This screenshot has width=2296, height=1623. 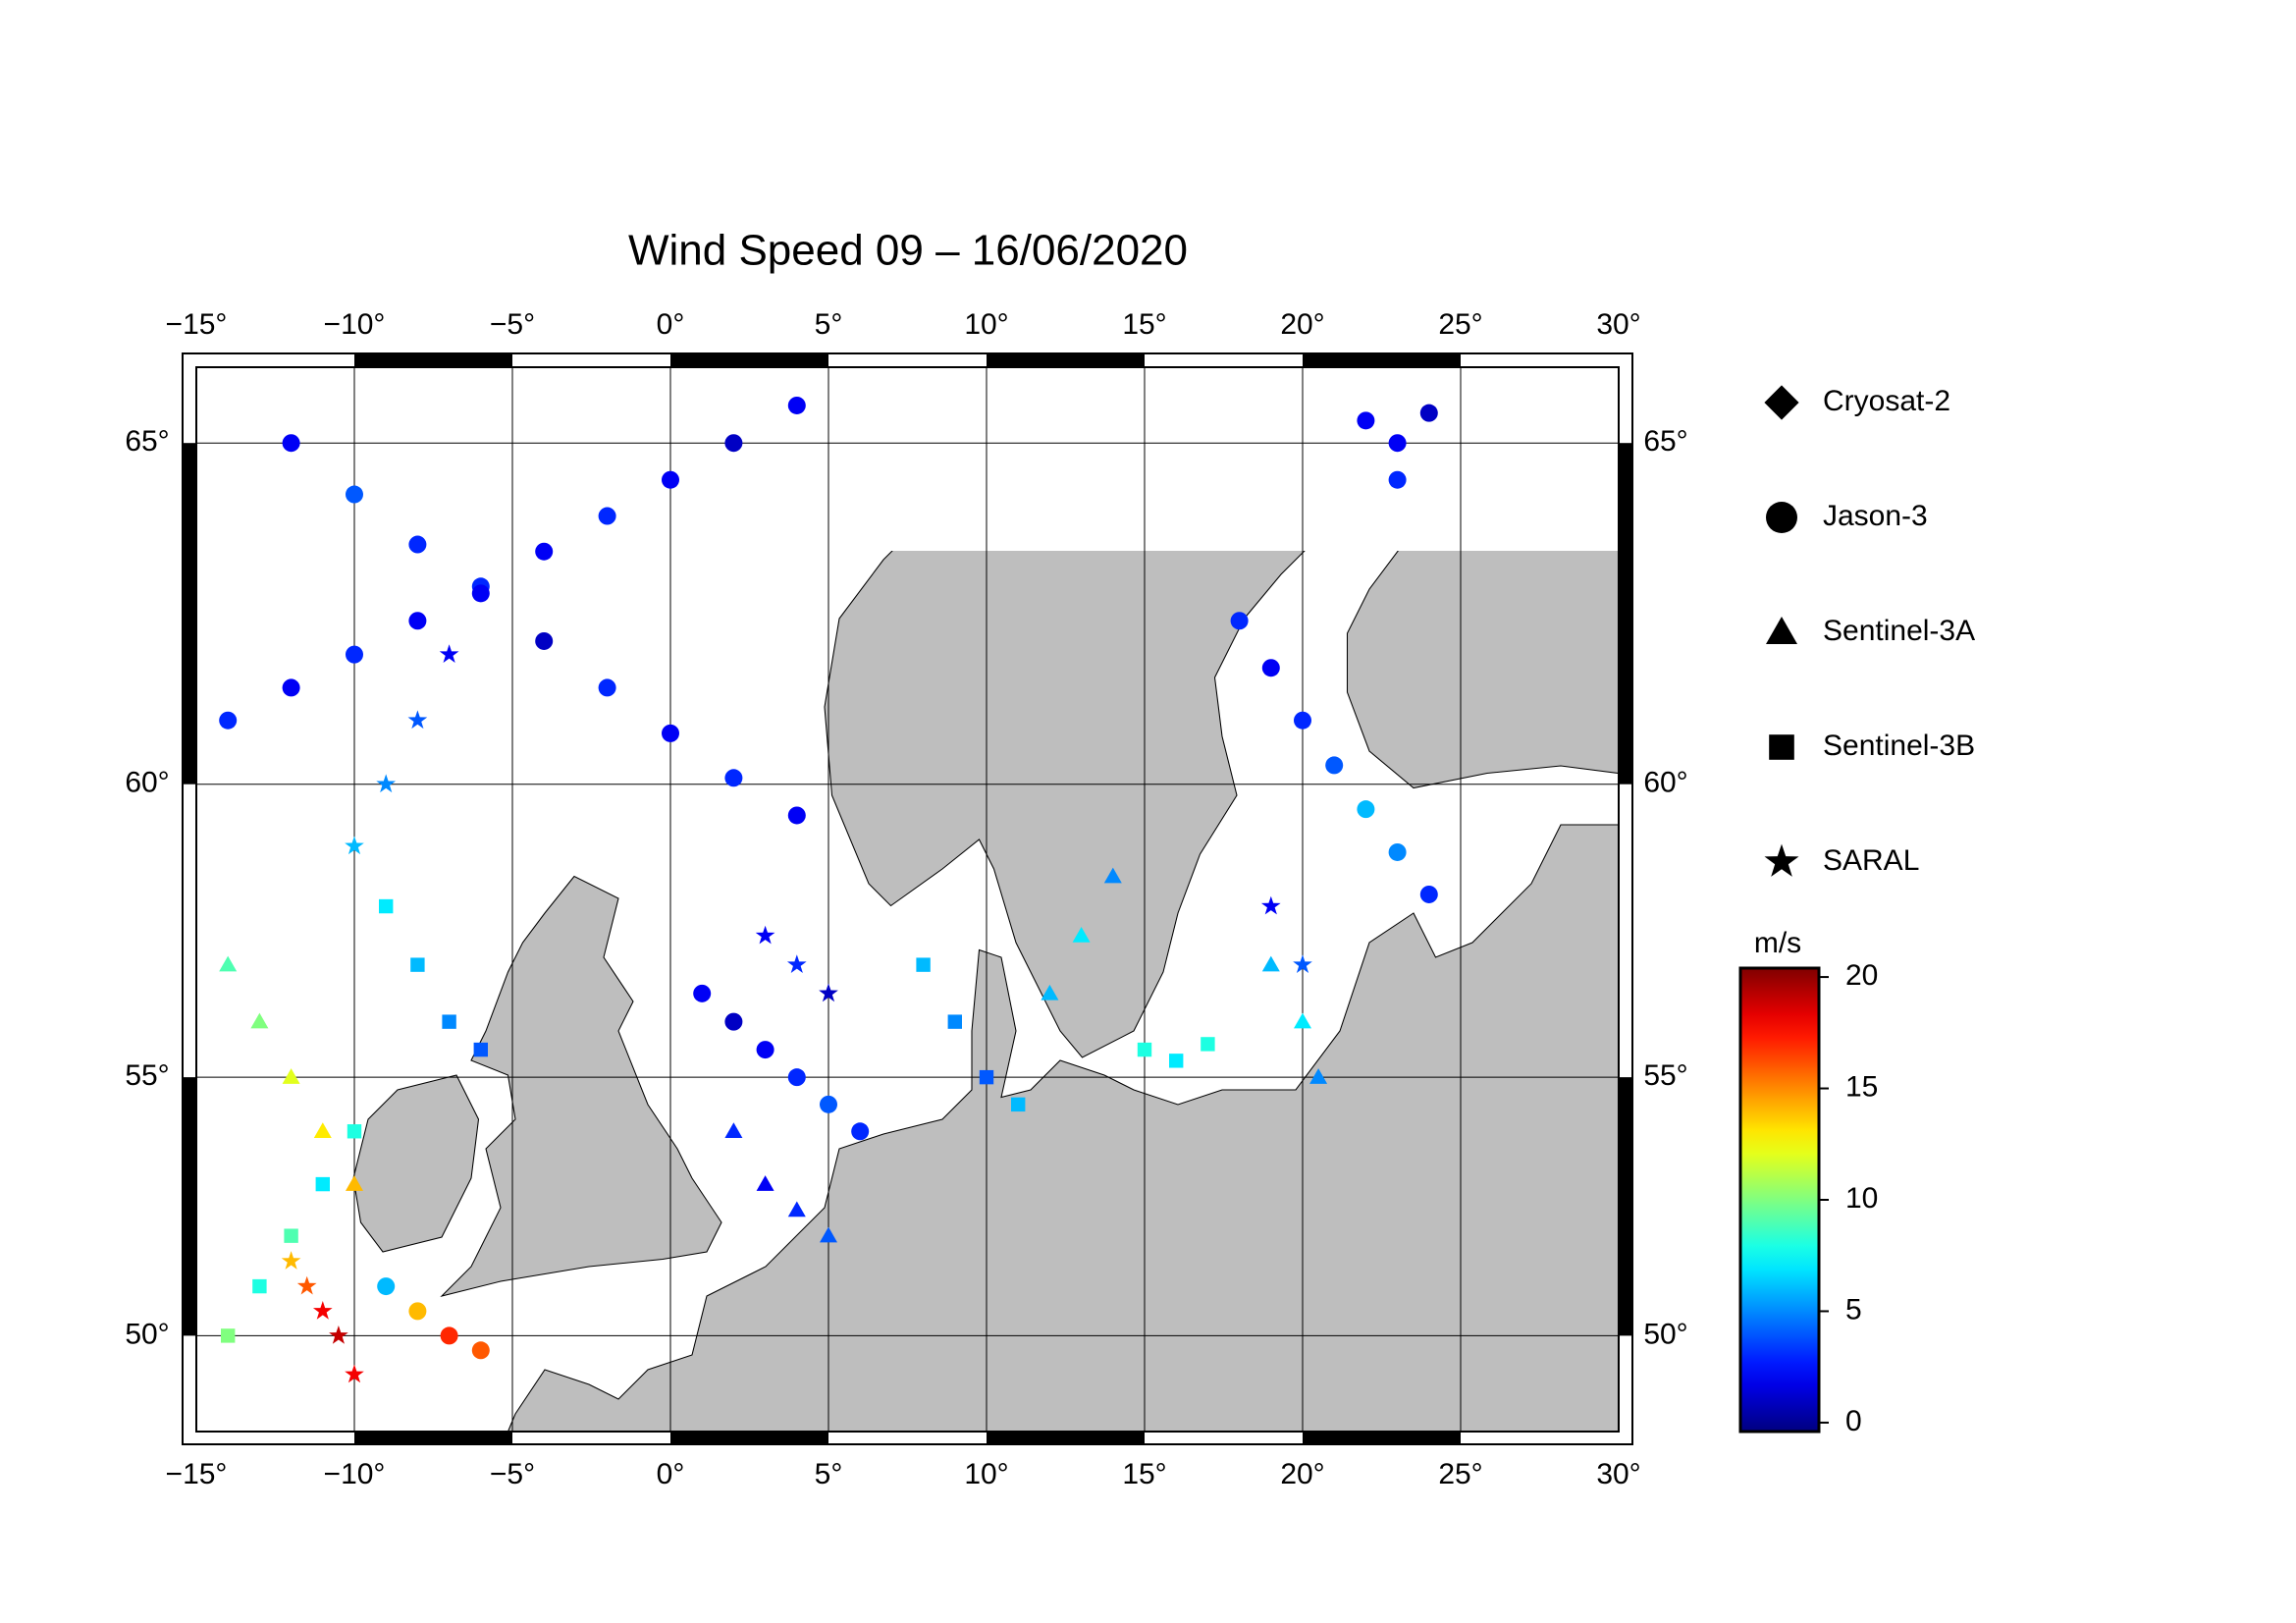 I want to click on colorbar-tick-label: 0, so click(x=1854, y=1421).